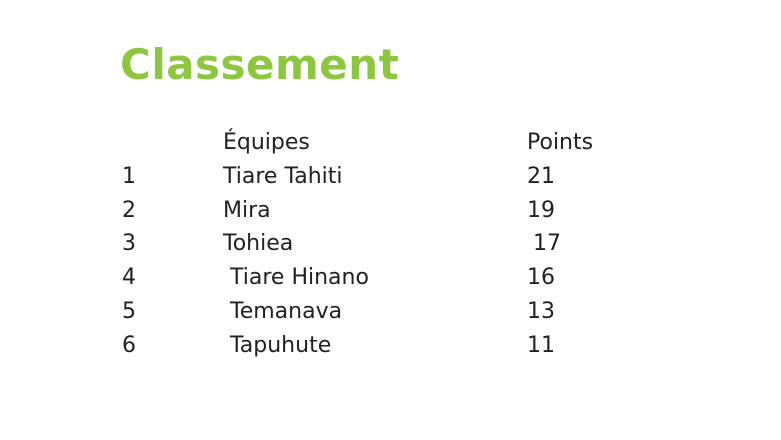  Describe the element at coordinates (281, 345) in the screenshot. I see `team-name: Tapuhute` at that location.